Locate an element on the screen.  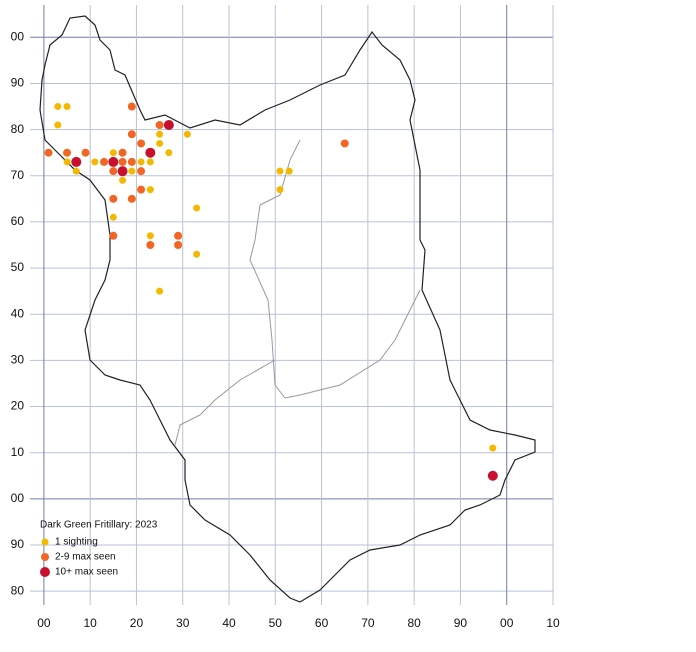
x-tick-label: 30 is located at coordinates (183, 623).